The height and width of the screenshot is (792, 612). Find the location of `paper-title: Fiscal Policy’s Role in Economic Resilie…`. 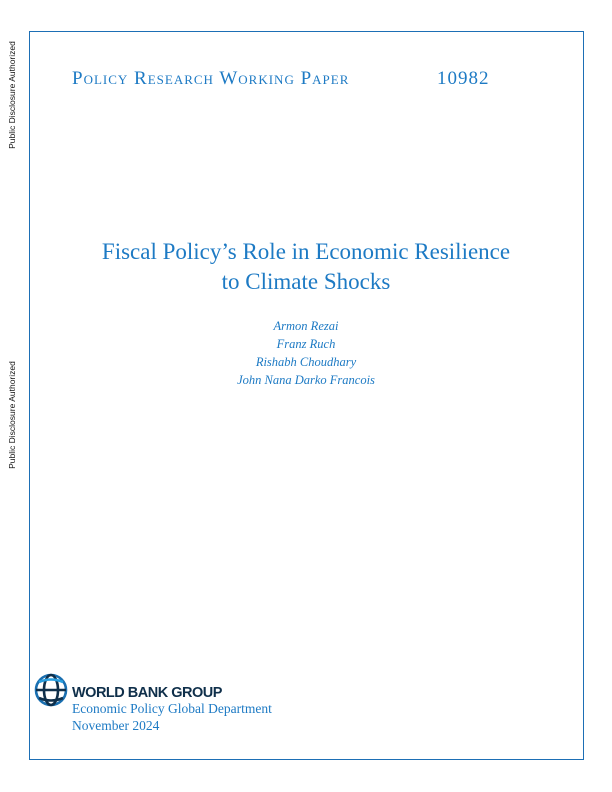

paper-title: Fiscal Policy’s Role in Economic Resilie… is located at coordinates (306, 267).